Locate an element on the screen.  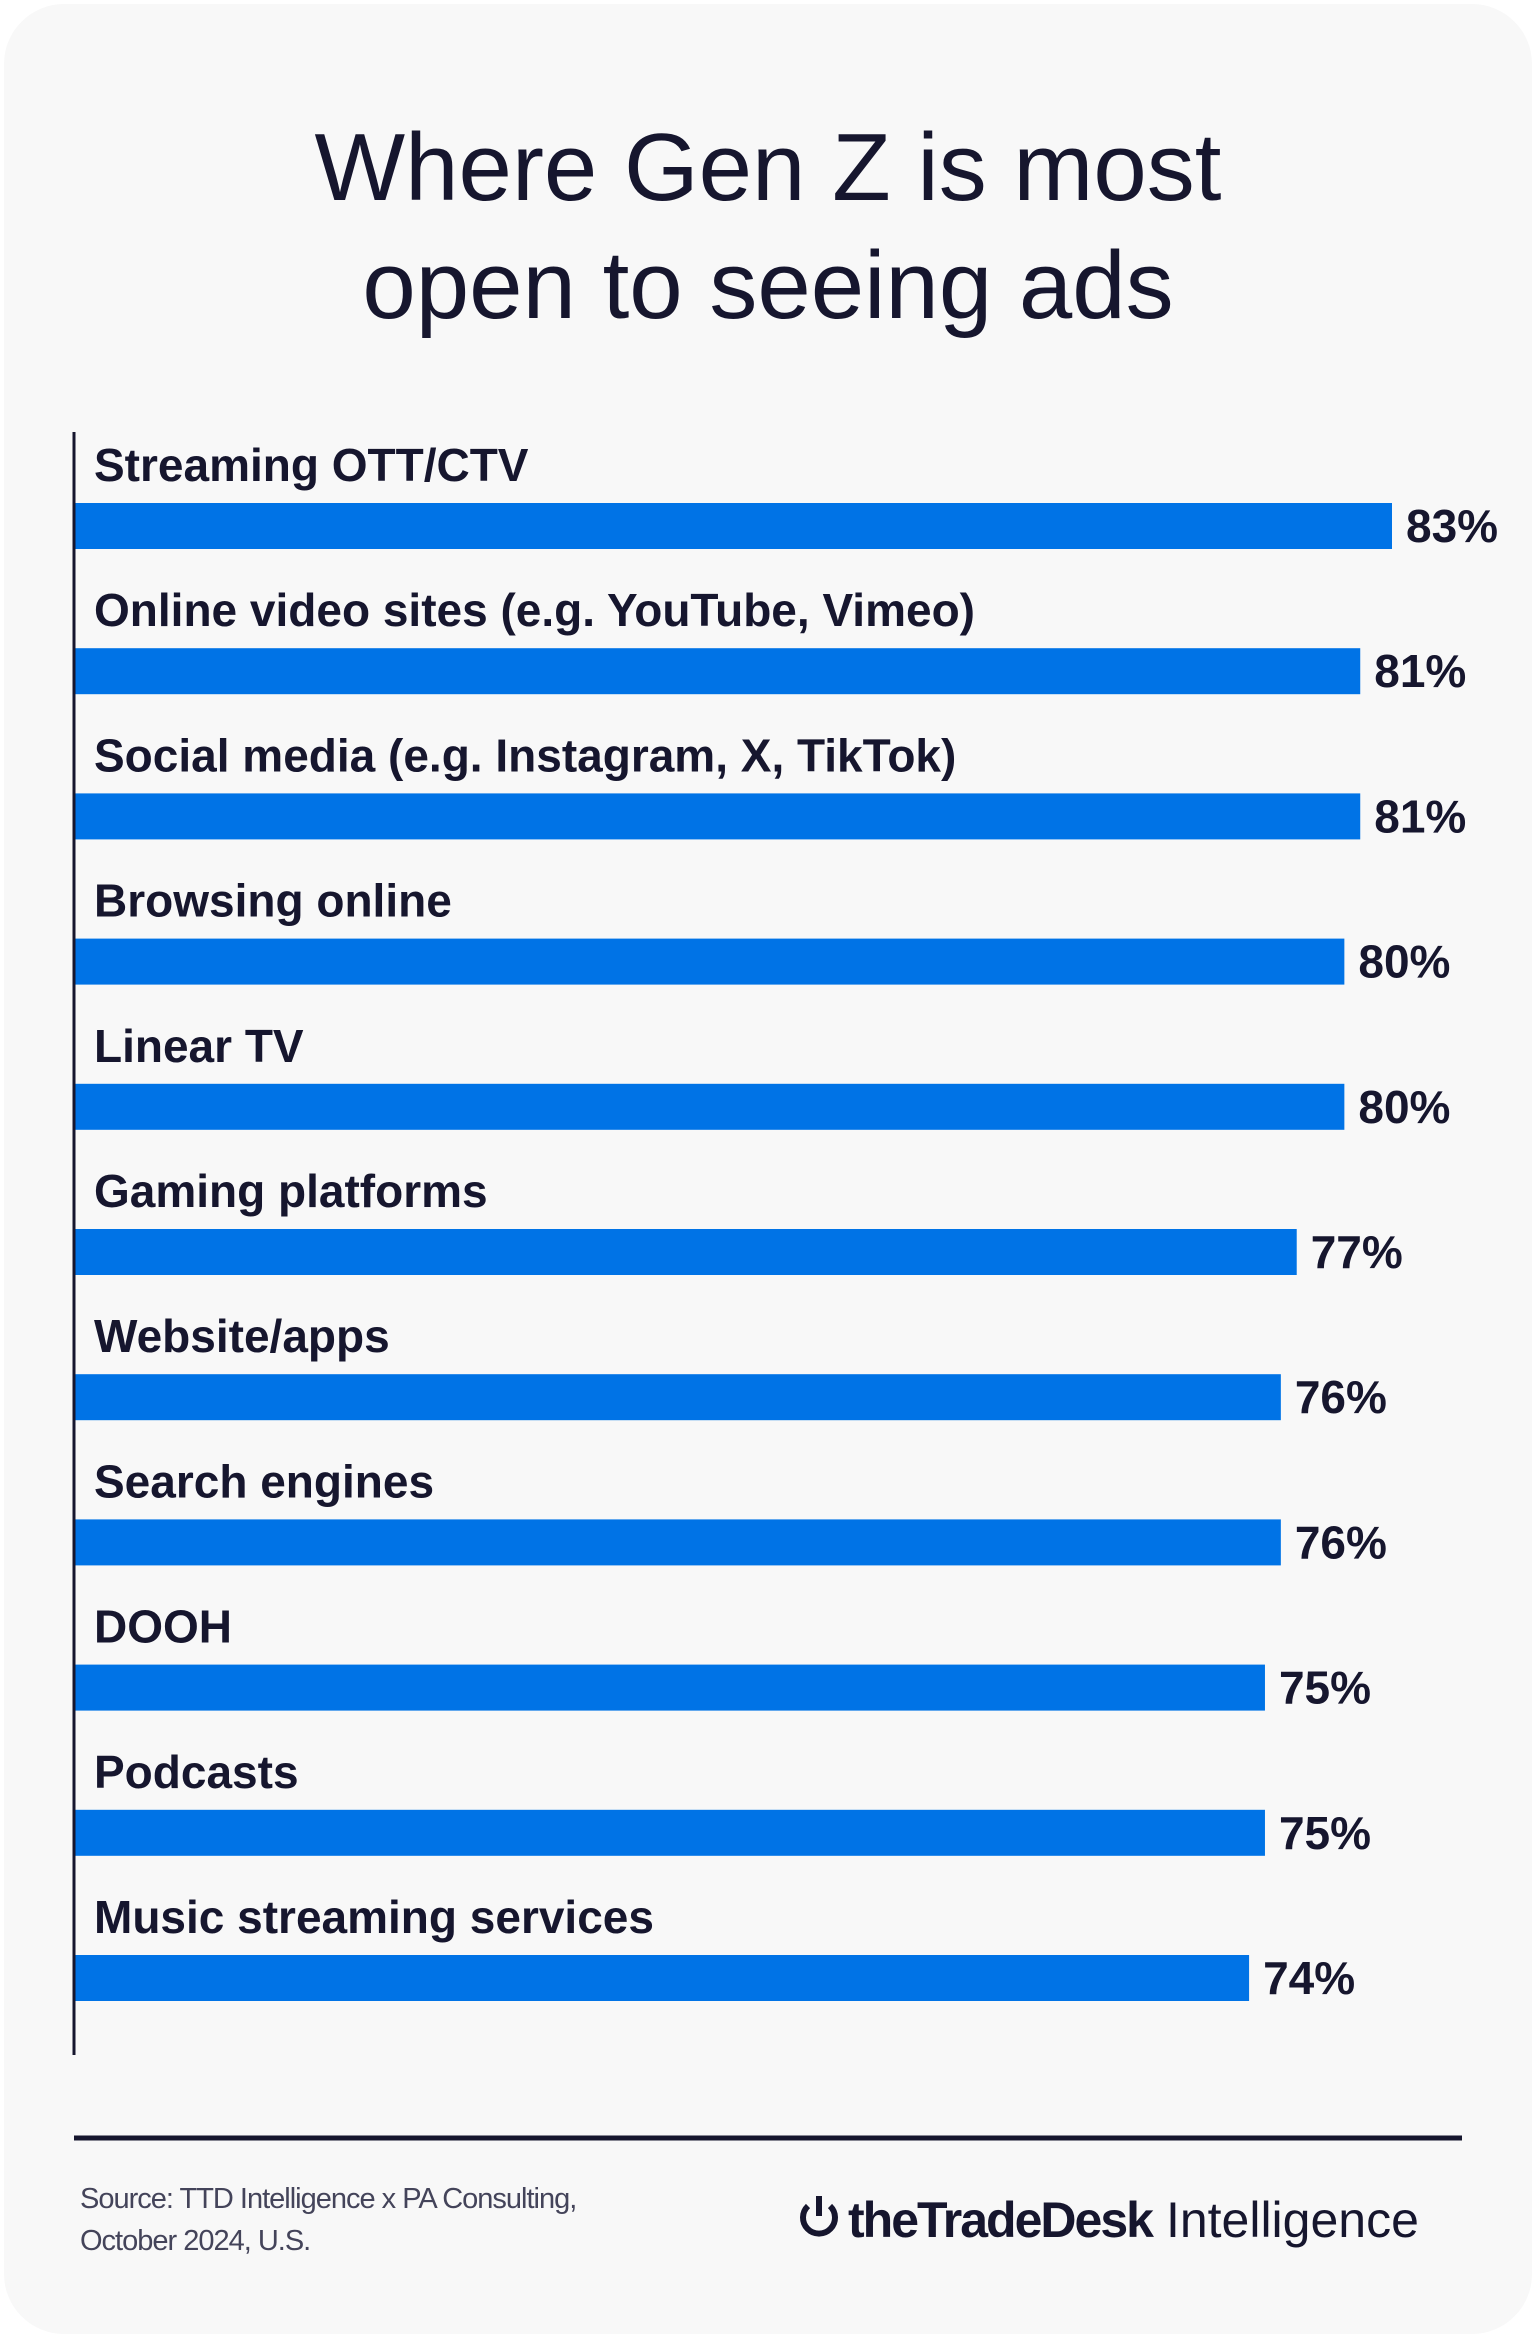
category-label: Website/apps is located at coordinates (242, 1336).